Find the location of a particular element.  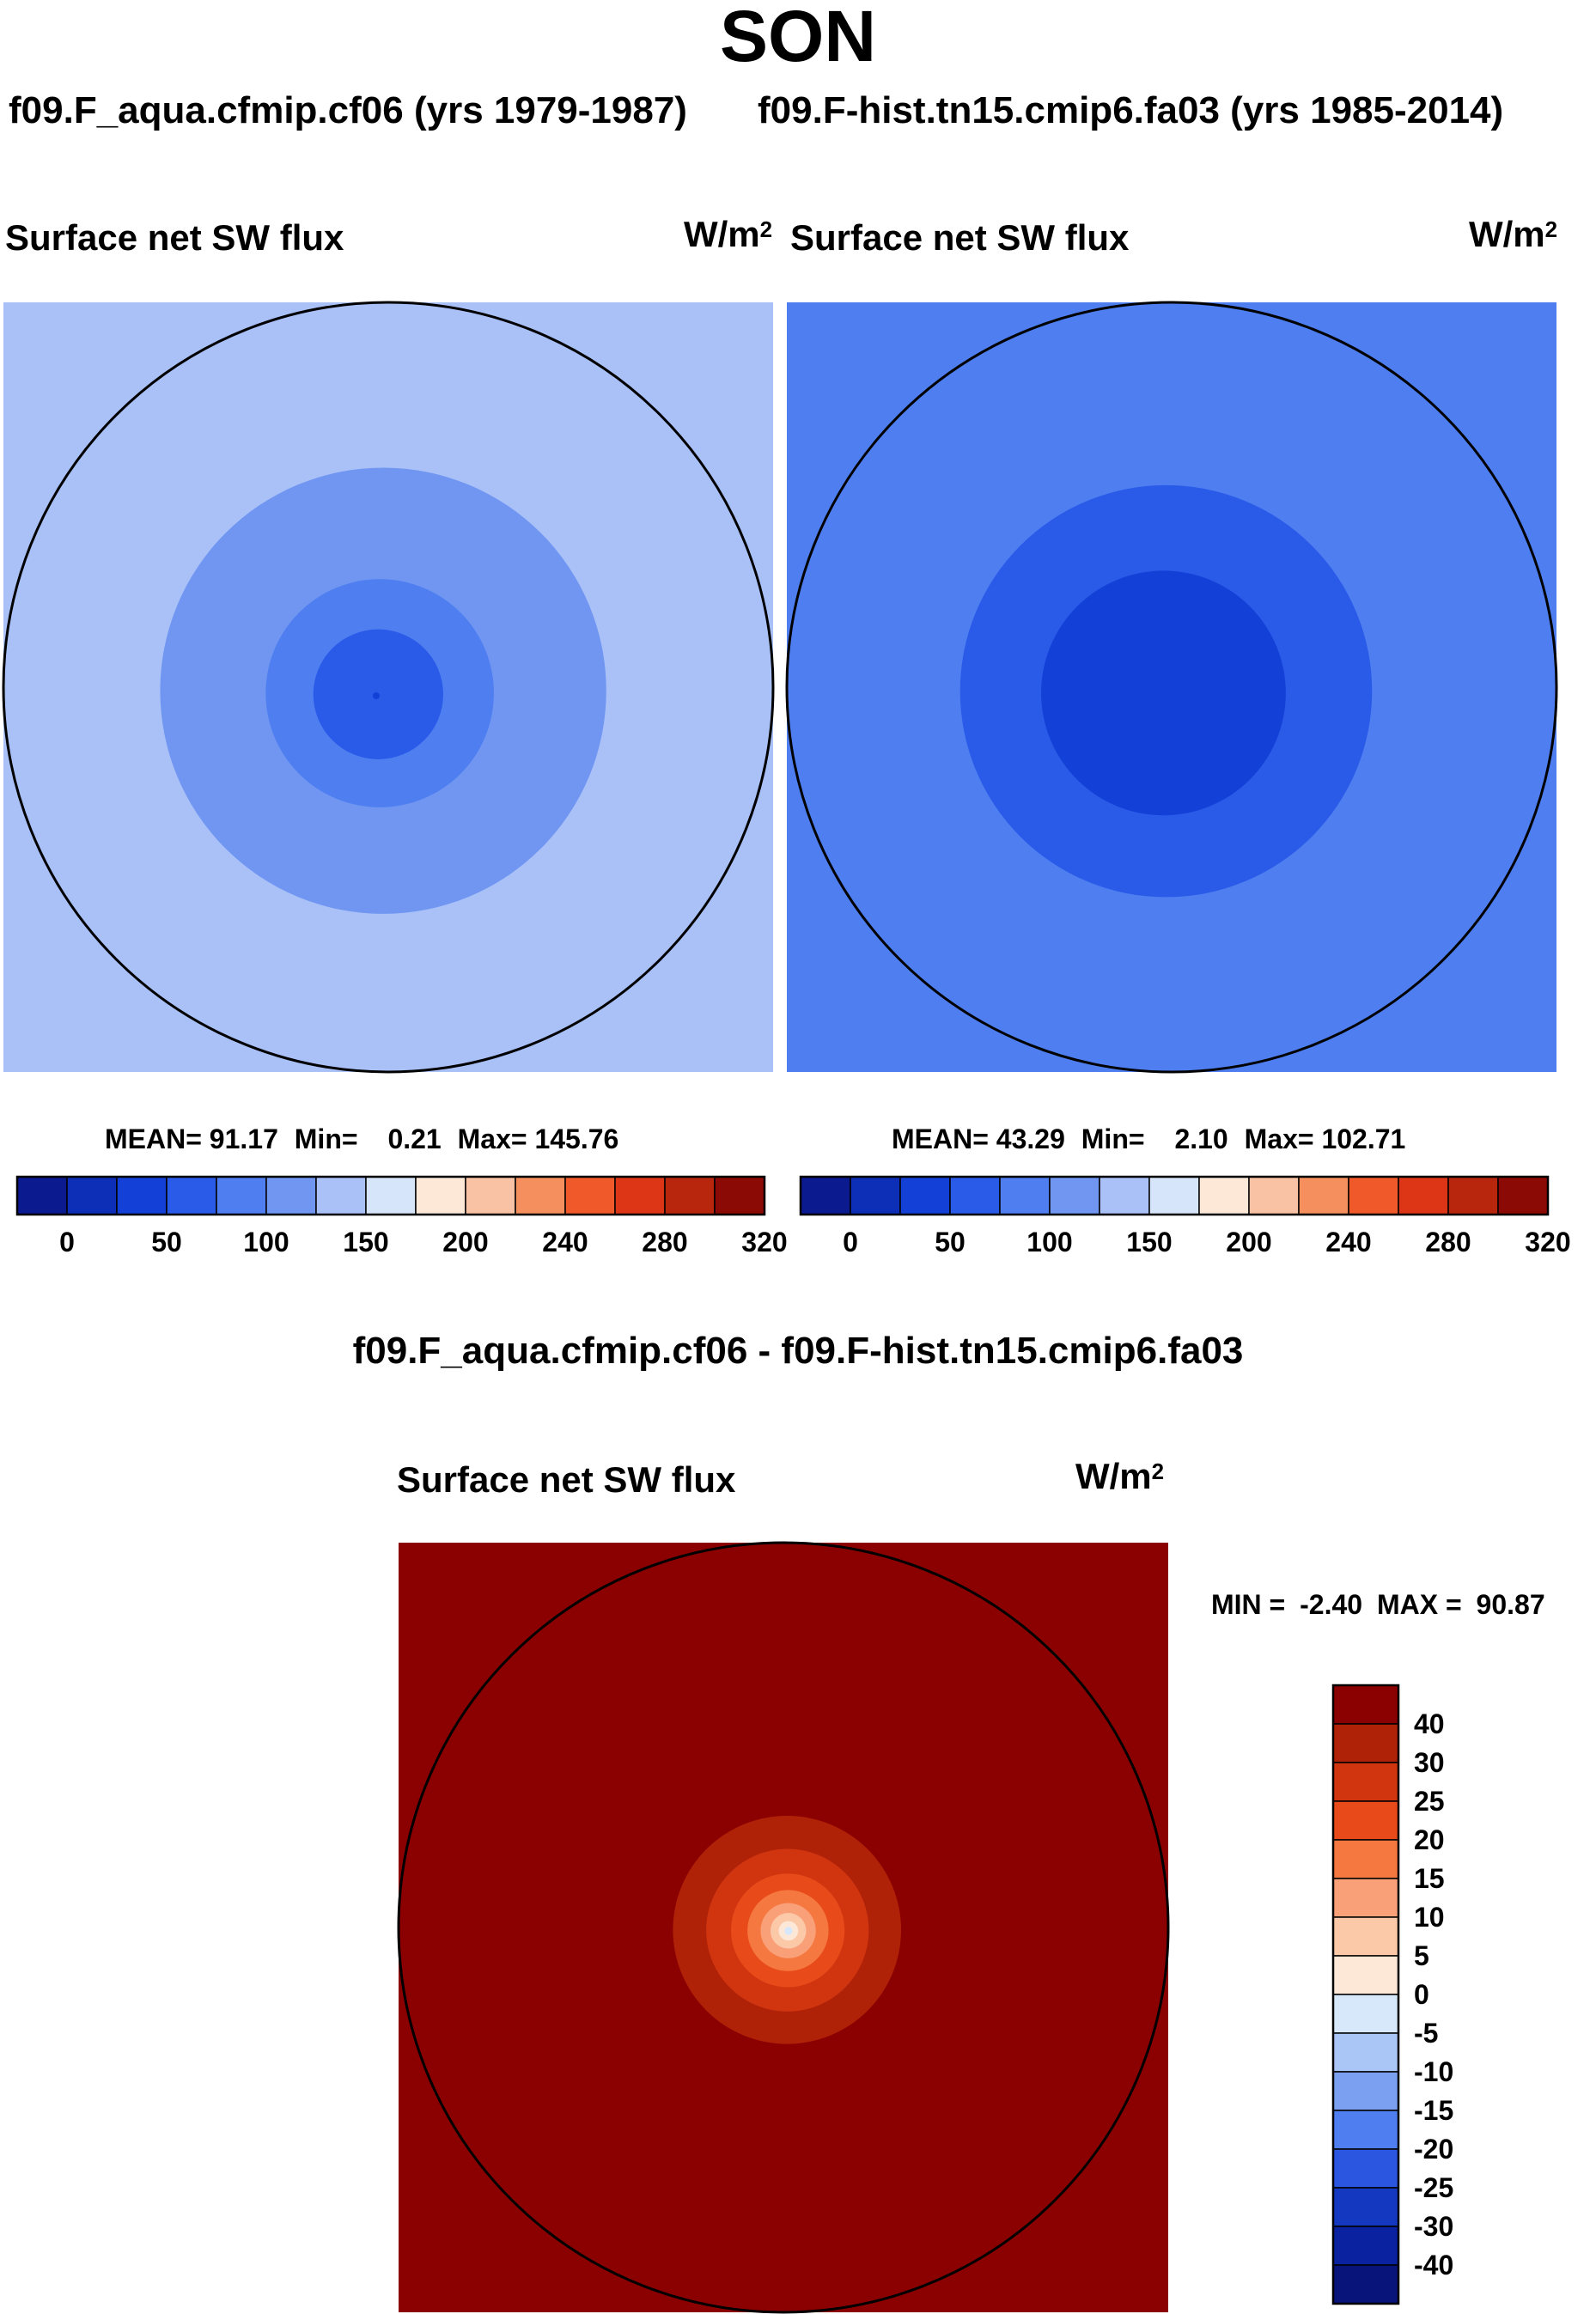

panel1-colorbar-tick-label: 320 is located at coordinates (764, 1242).